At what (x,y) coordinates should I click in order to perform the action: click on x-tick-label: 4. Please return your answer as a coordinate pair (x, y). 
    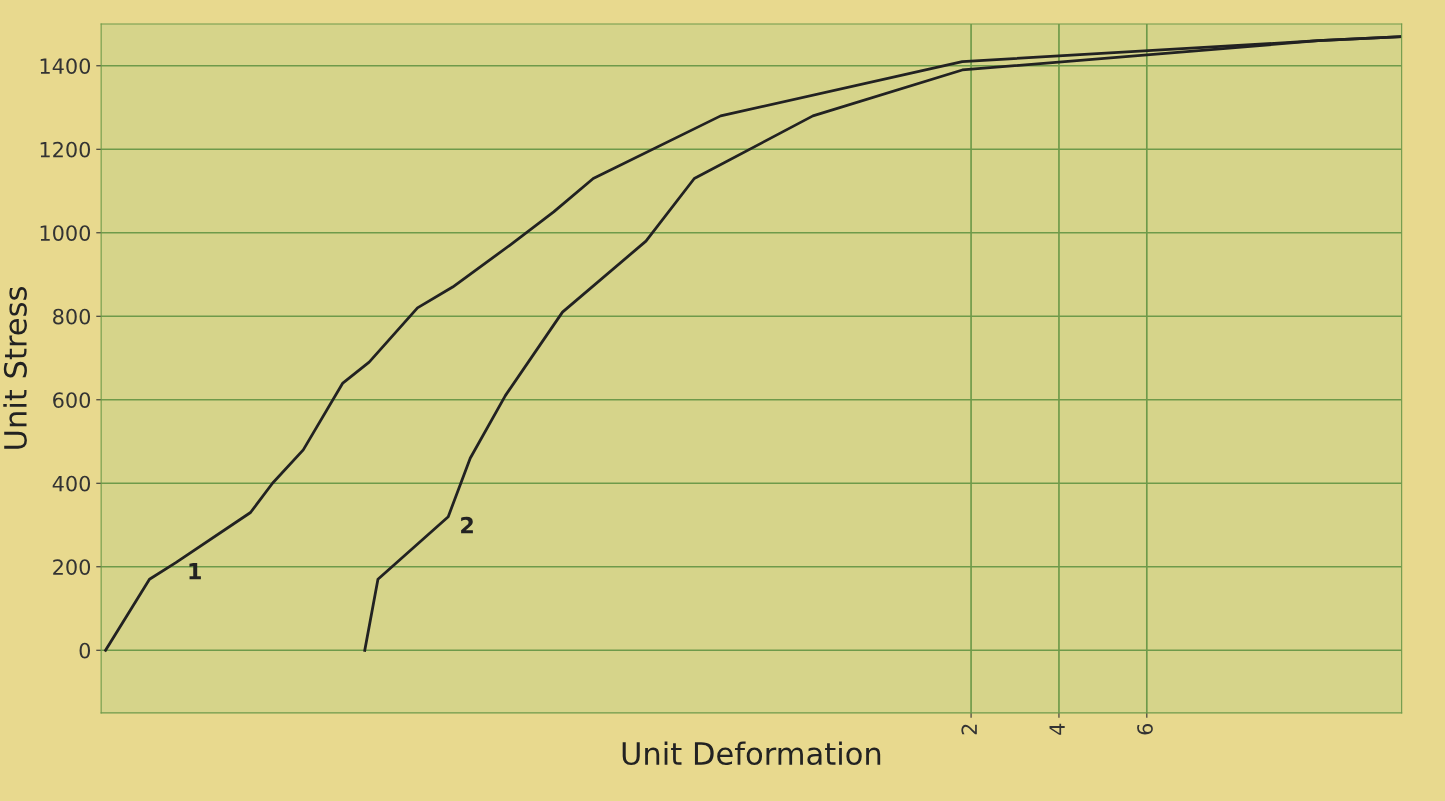
    Looking at the image, I should click on (1057, 729).